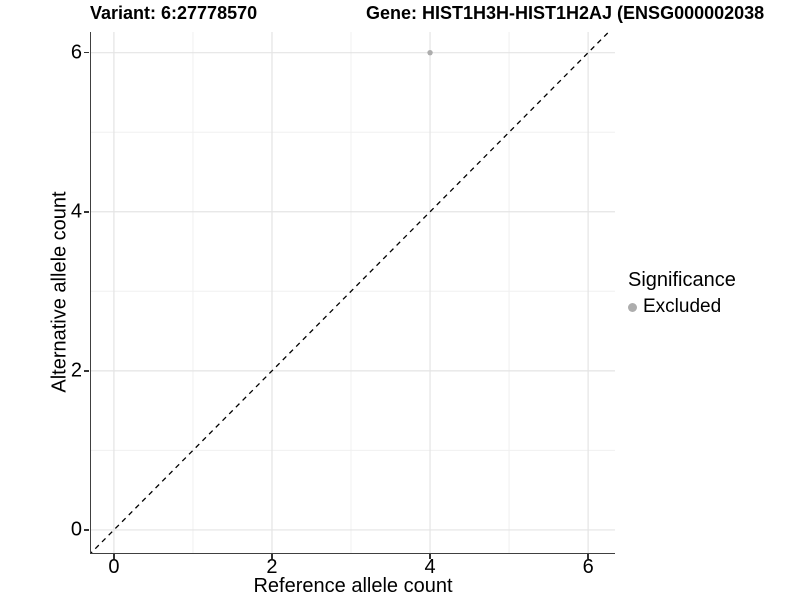  Describe the element at coordinates (429, 52) in the screenshot. I see `data-point` at that location.